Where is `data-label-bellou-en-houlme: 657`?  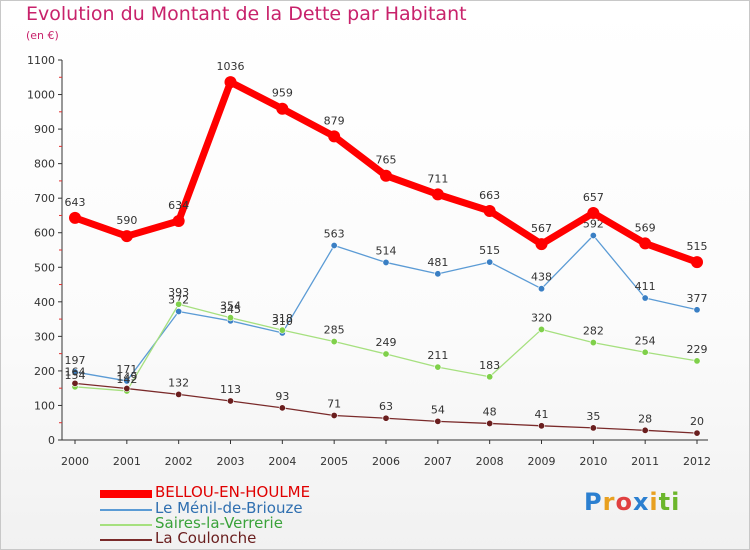 data-label-bellou-en-houlme: 657 is located at coordinates (593, 197).